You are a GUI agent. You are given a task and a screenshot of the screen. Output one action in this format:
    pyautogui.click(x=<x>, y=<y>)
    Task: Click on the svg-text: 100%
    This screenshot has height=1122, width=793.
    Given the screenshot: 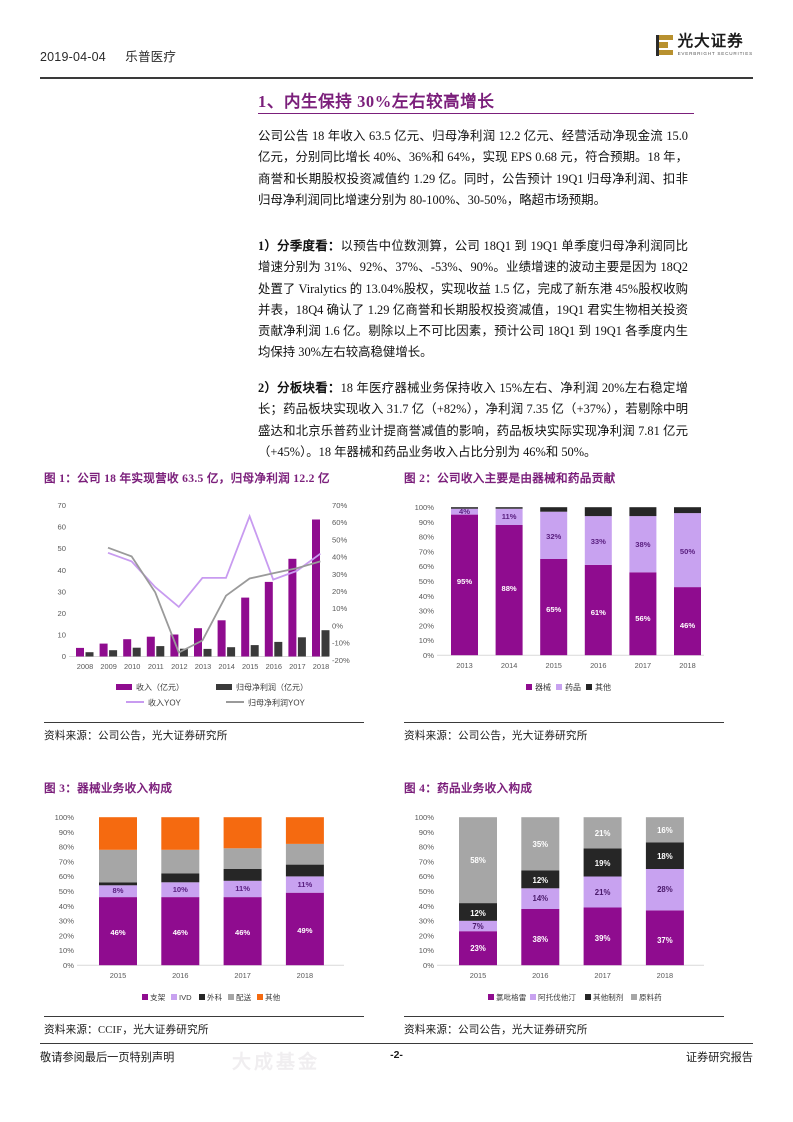 What is the action you would take?
    pyautogui.click(x=65, y=817)
    